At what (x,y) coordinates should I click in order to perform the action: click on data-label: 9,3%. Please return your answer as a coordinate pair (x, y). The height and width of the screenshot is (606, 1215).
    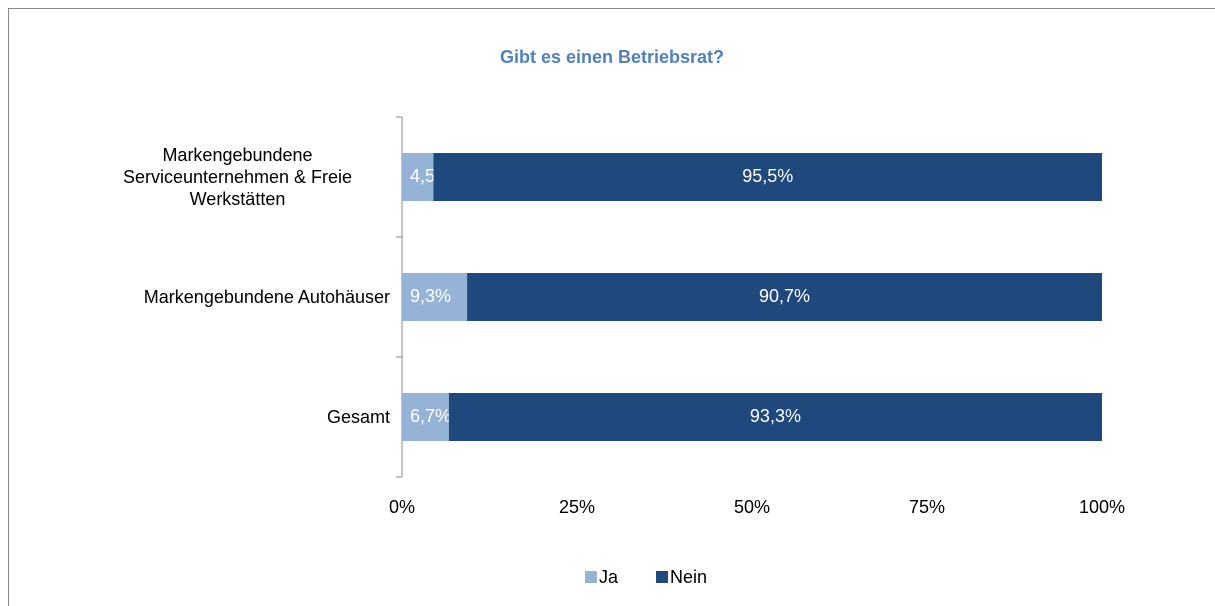
    Looking at the image, I should click on (430, 296).